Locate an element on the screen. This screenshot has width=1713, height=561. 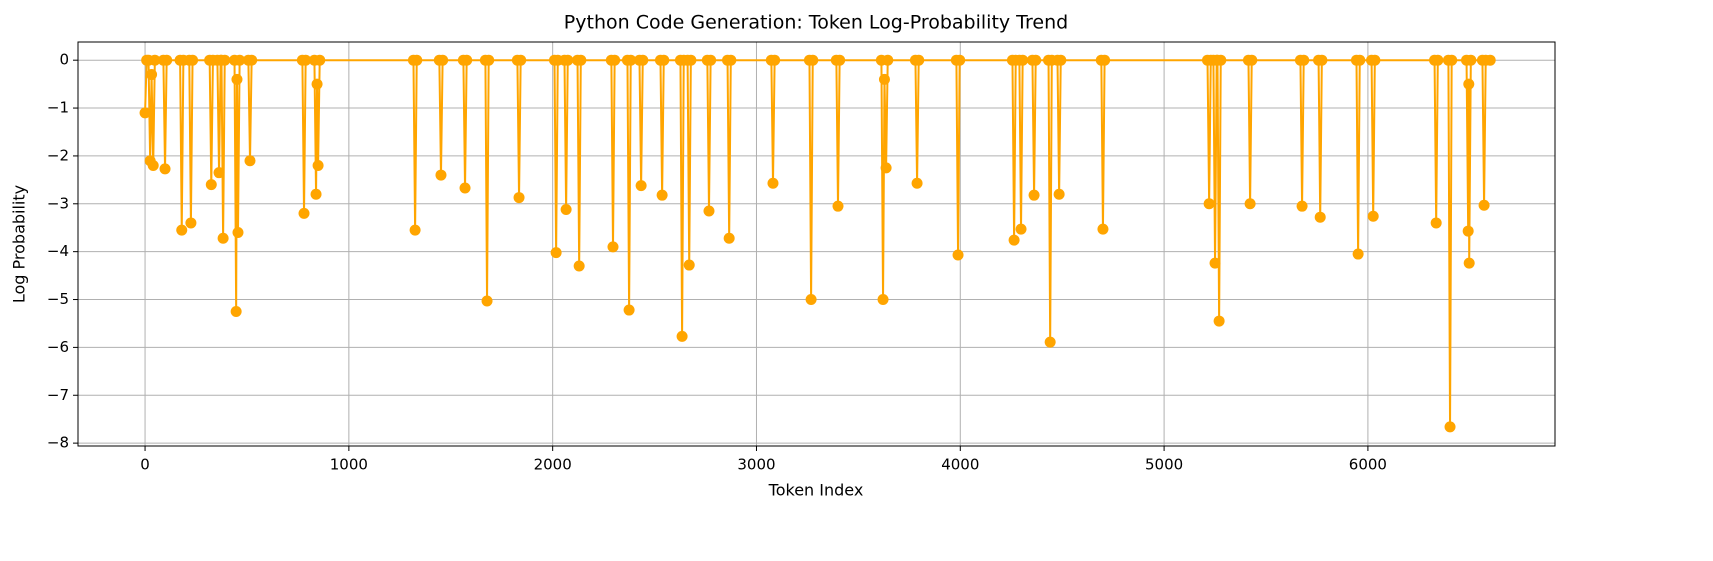
x-tick-label: 6000 is located at coordinates (1368, 465).